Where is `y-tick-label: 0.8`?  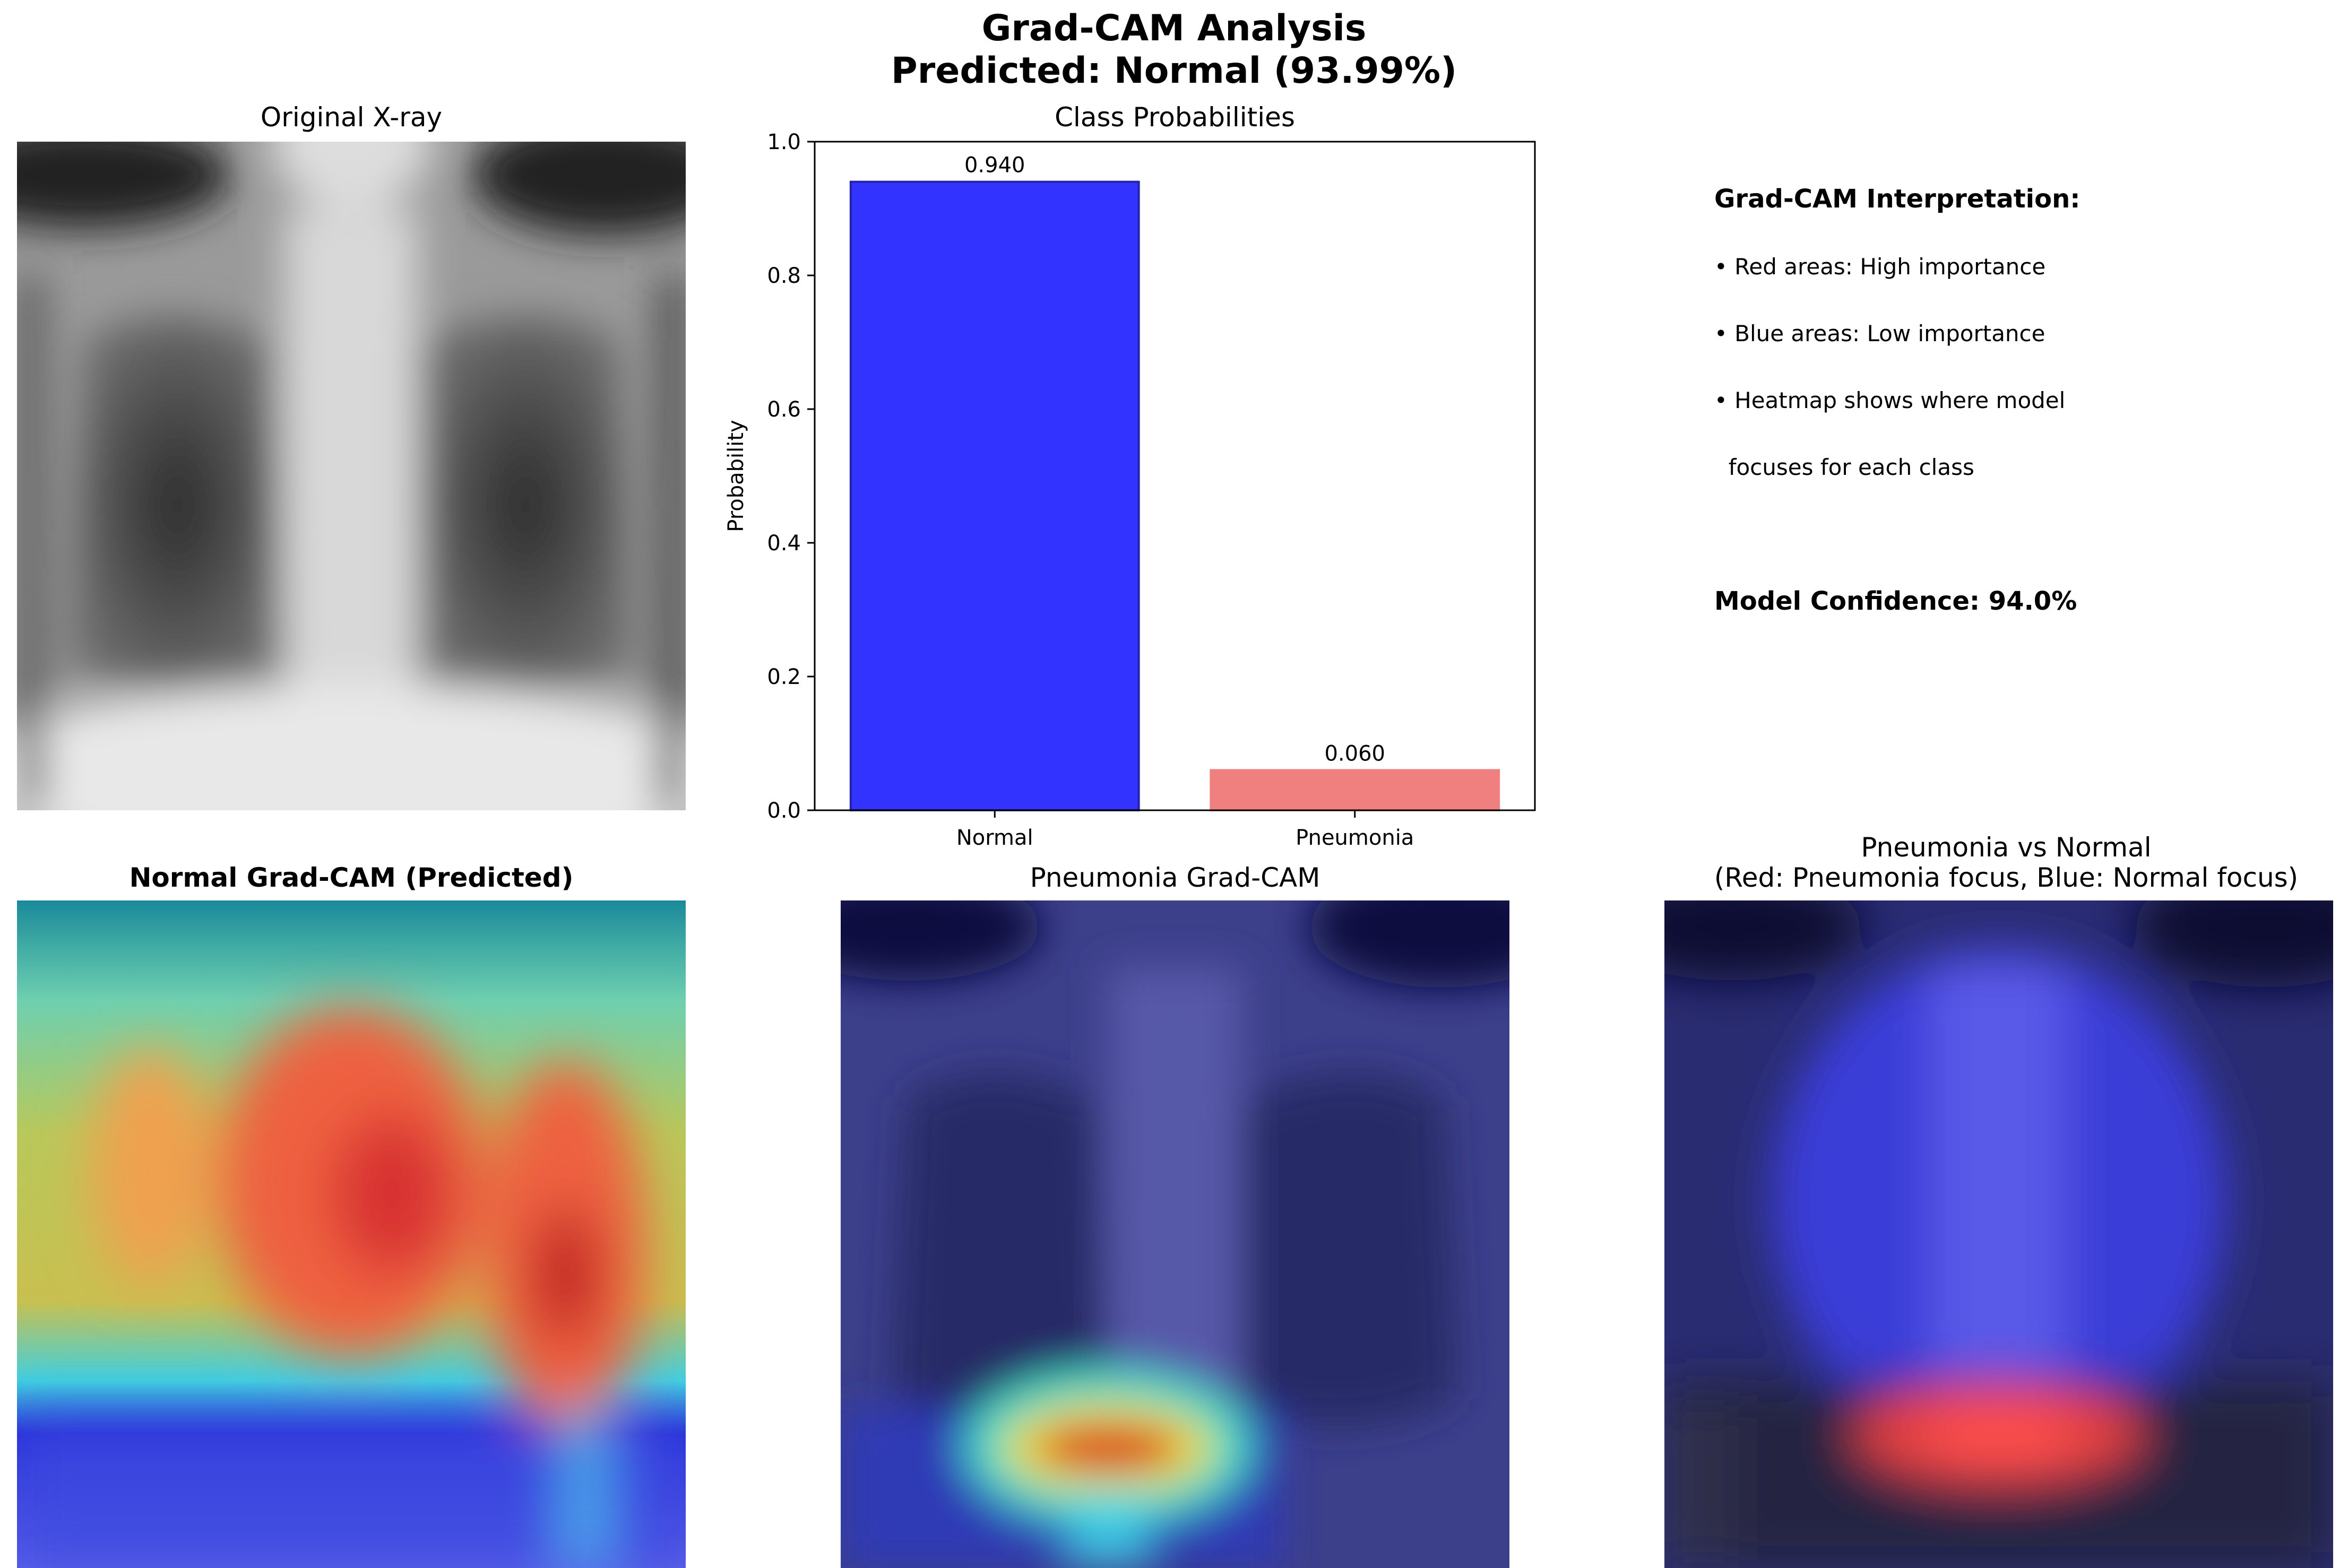 y-tick-label: 0.8 is located at coordinates (784, 276).